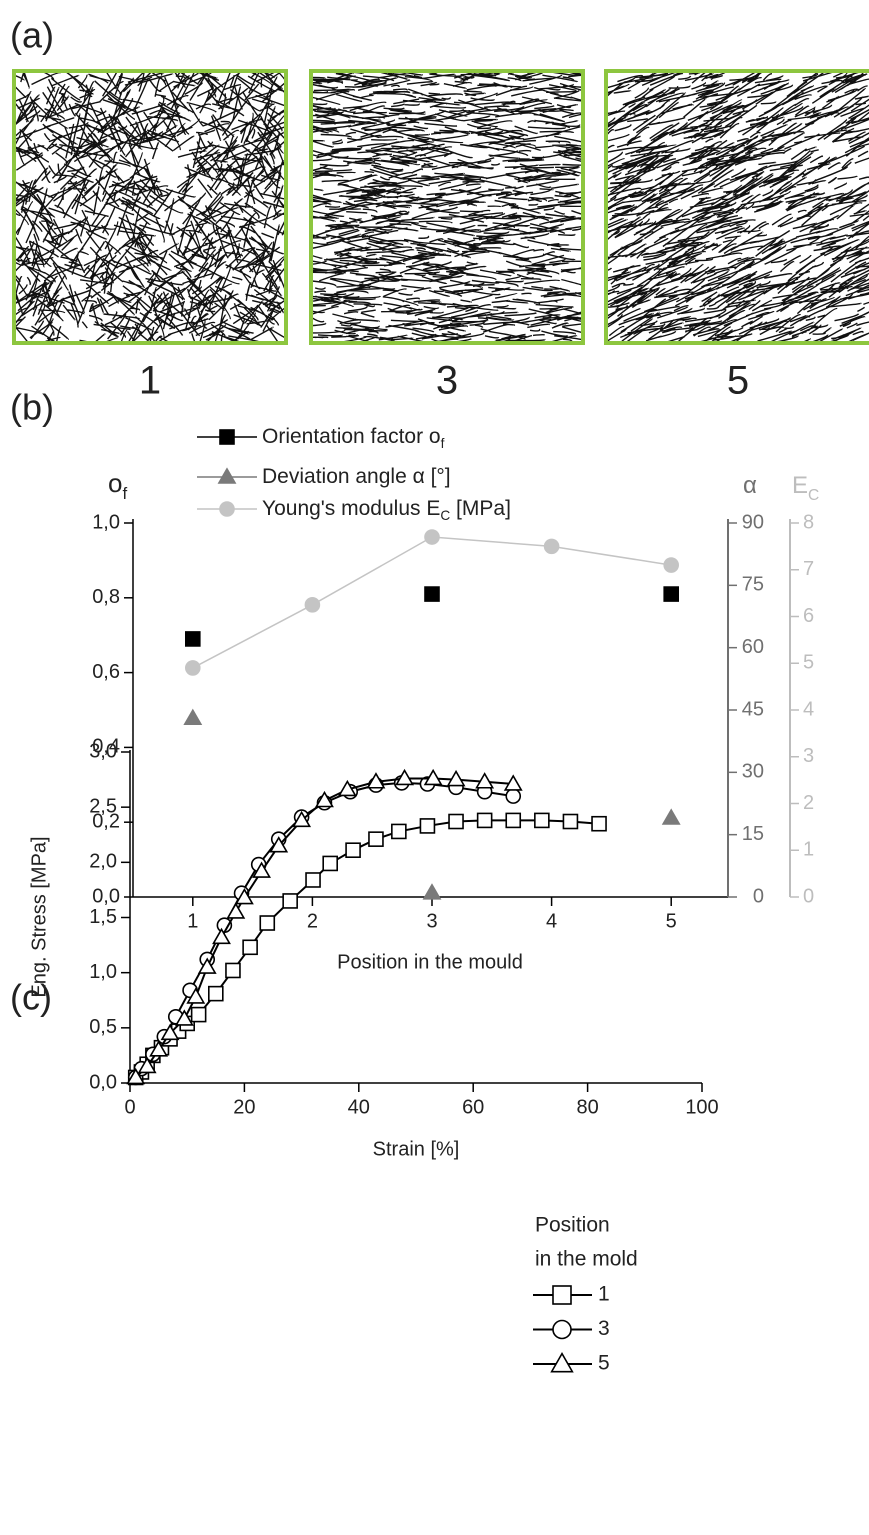 This screenshot has height=1535, width=869. What do you see at coordinates (367, 949) in the screenshot?
I see `series-line` at bounding box center [367, 949].